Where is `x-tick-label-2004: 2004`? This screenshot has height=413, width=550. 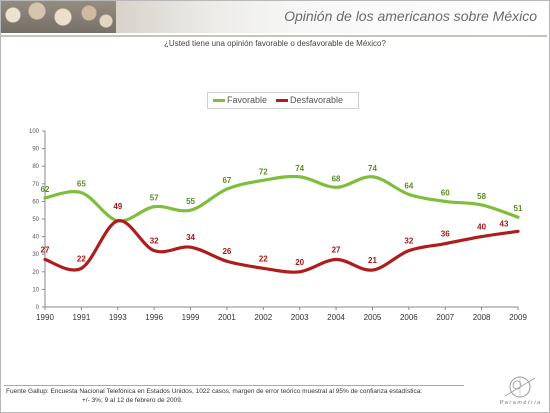 x-tick-label-2004: 2004 is located at coordinates (336, 317).